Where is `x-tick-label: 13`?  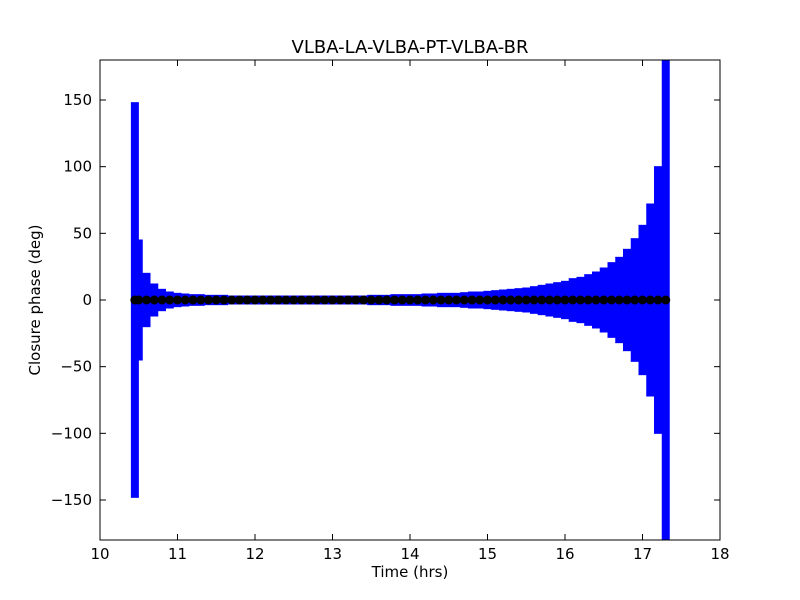
x-tick-label: 13 is located at coordinates (332, 554).